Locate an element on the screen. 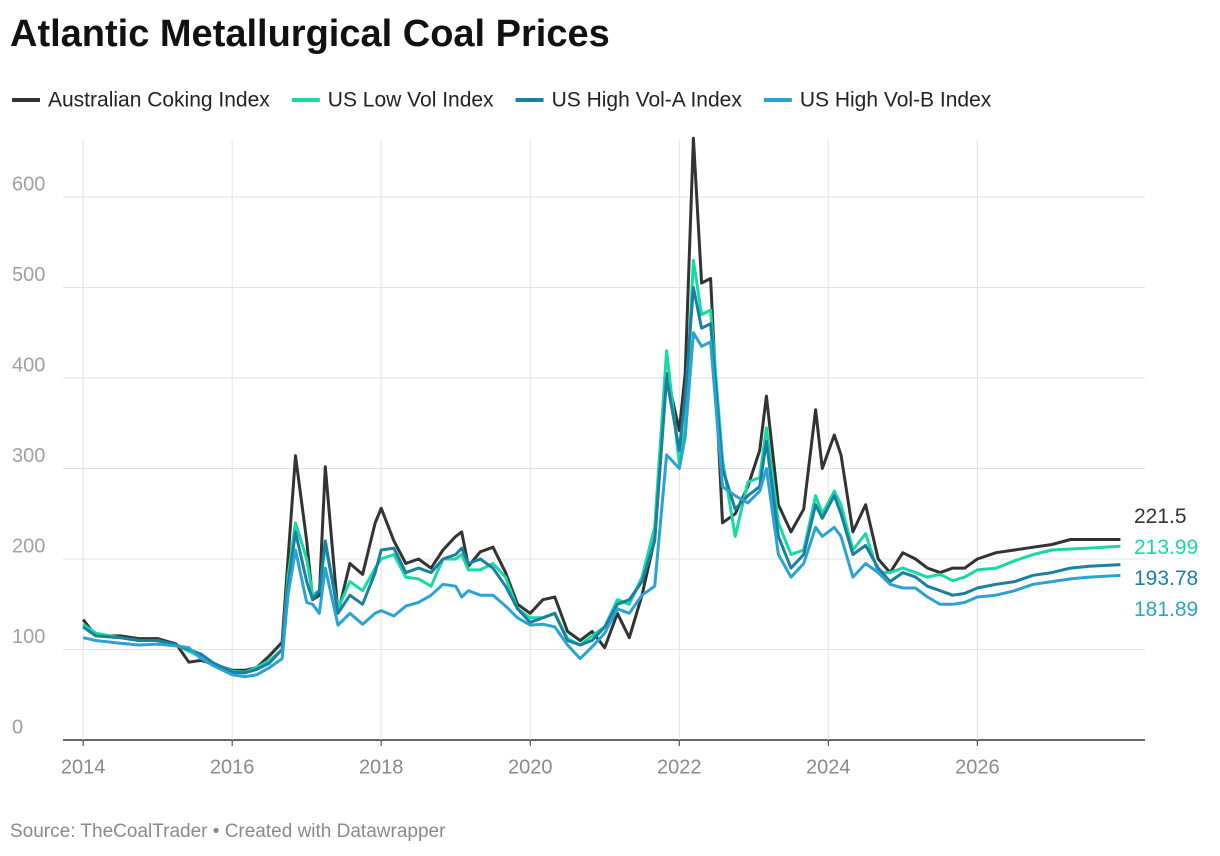  legend-label: US Low Vol Index is located at coordinates (411, 100).